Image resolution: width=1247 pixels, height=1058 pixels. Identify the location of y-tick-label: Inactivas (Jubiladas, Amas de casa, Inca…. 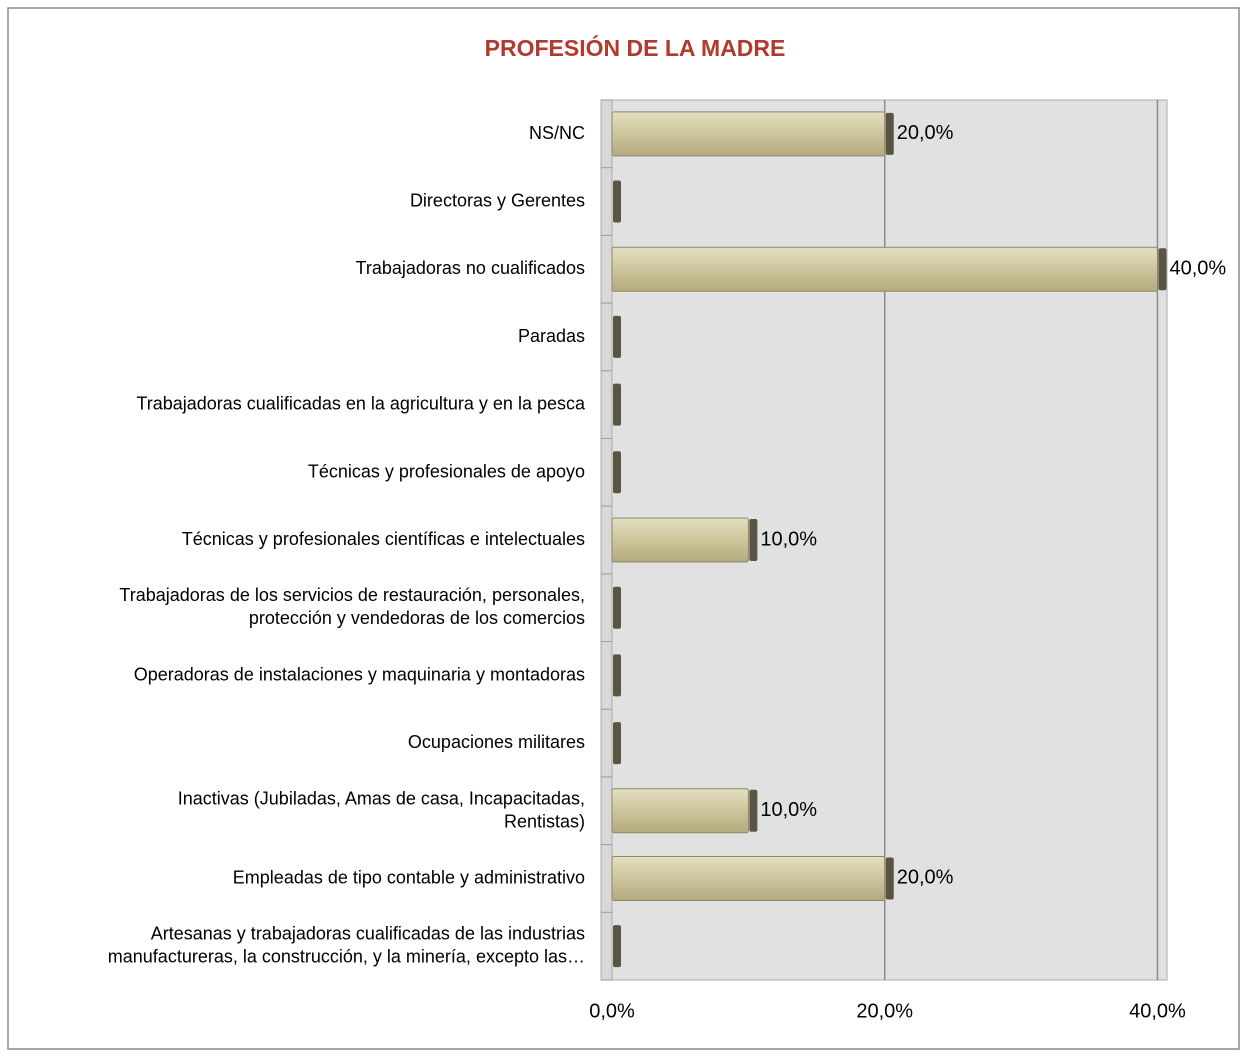
(381, 809).